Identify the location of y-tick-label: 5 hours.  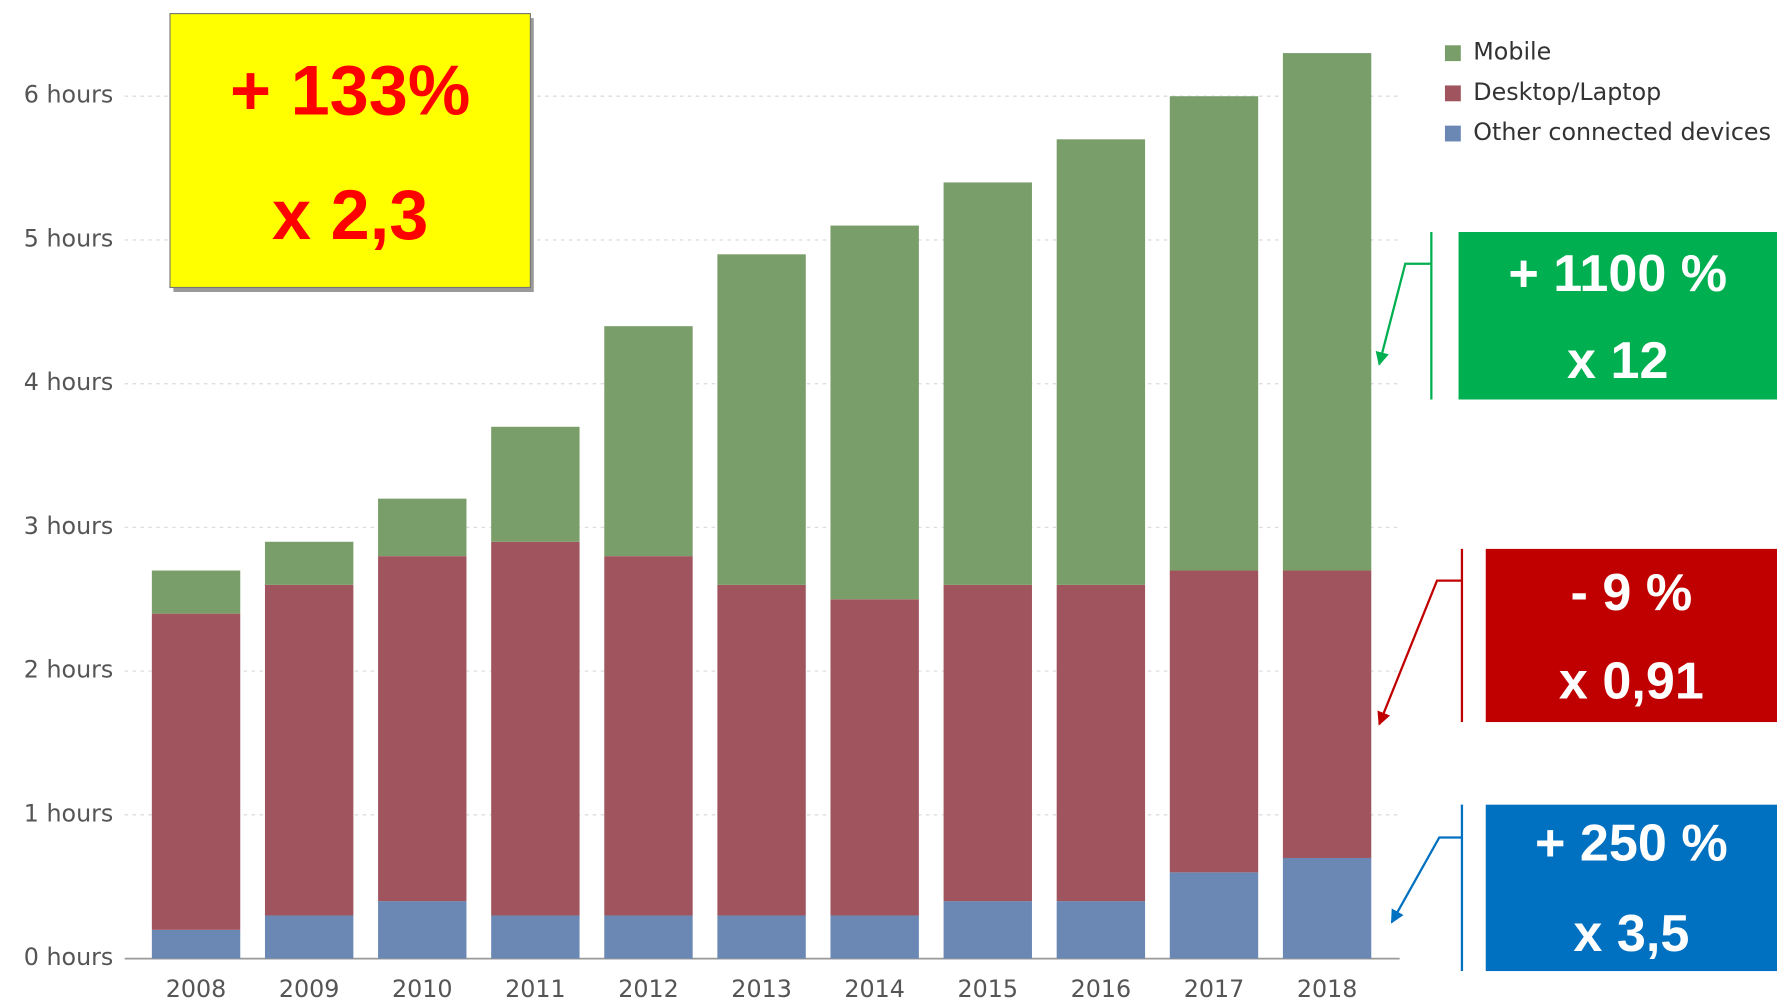
(69, 238).